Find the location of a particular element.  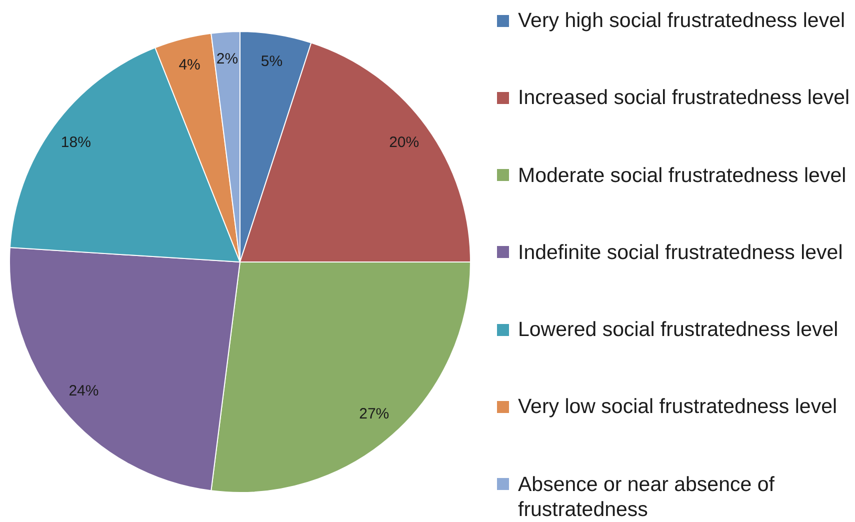

data-label: 20% is located at coordinates (404, 142).